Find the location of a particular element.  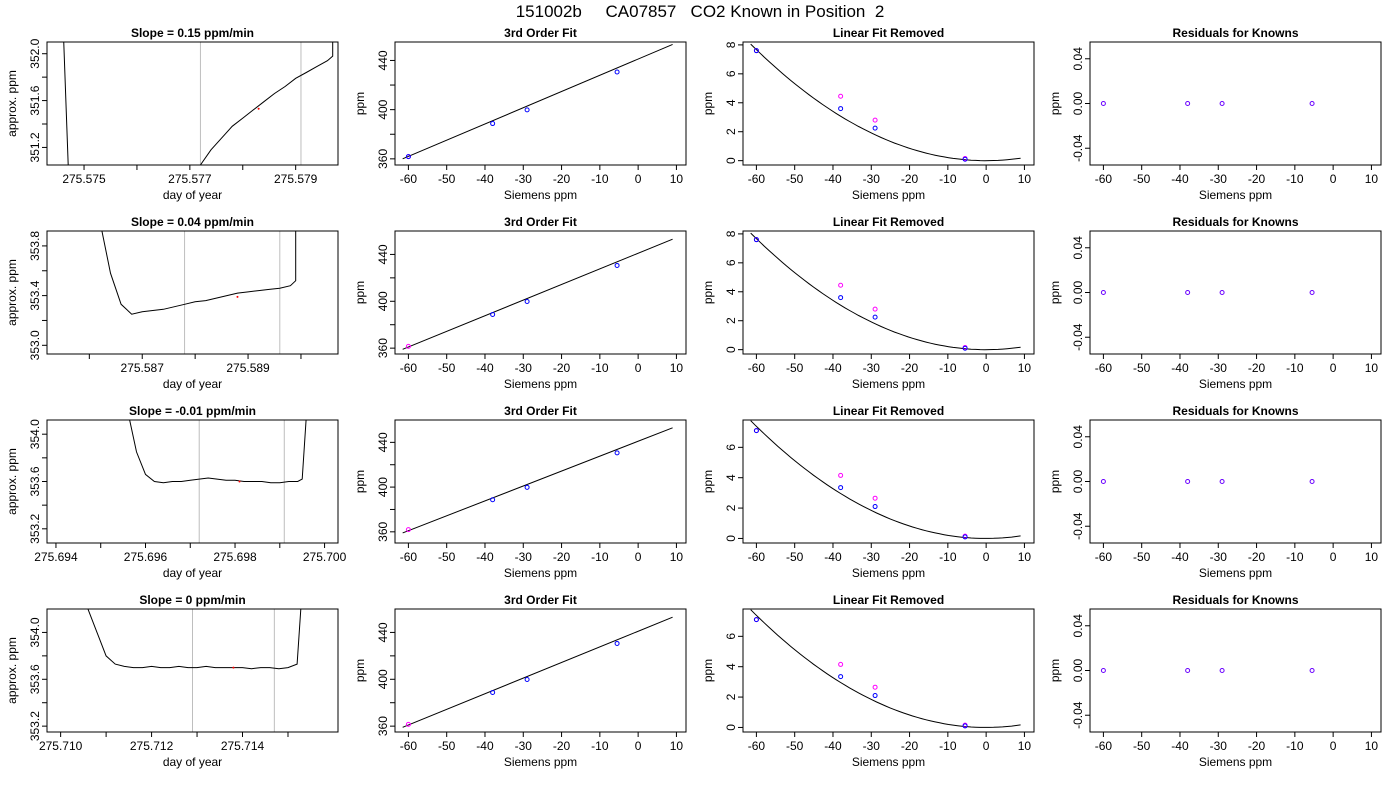

y-tick-label: 354.0 is located at coordinates (35, 632).